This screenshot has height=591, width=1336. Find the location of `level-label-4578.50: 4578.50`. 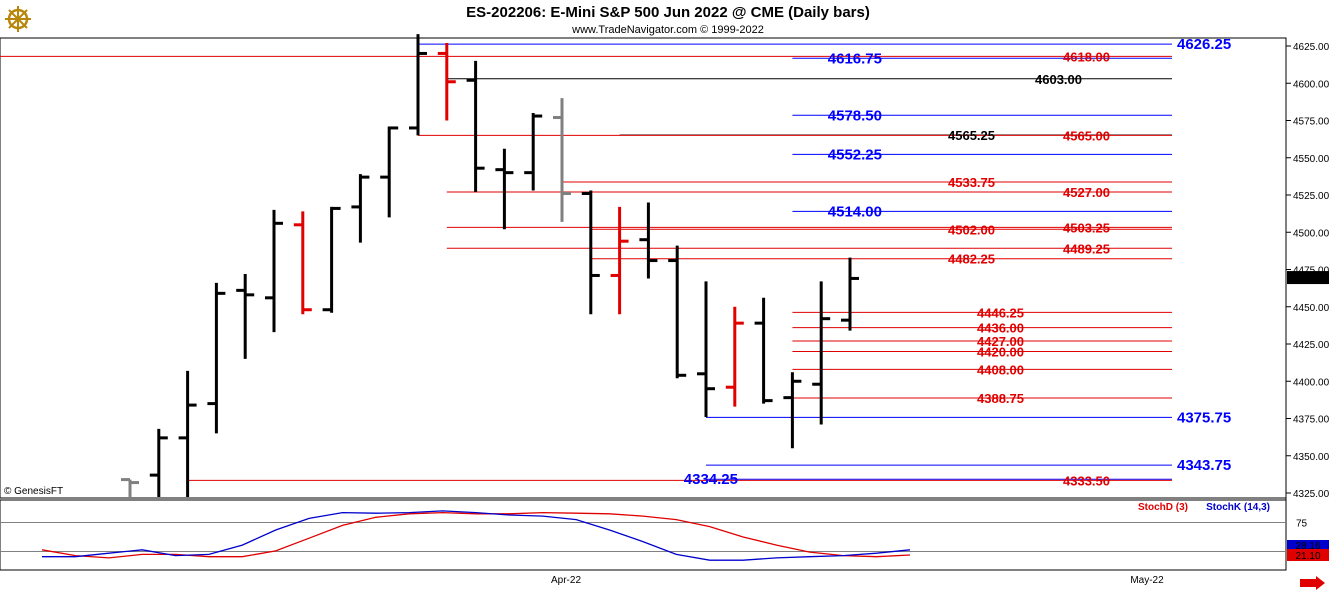

level-label-4578.50: 4578.50 is located at coordinates (855, 115).